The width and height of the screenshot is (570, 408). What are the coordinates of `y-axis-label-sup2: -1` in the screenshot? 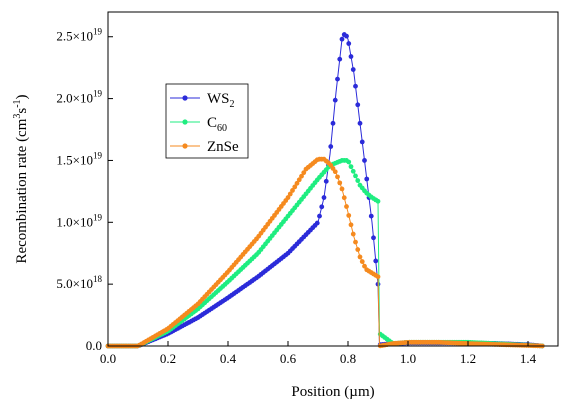 It's located at (17, 103).